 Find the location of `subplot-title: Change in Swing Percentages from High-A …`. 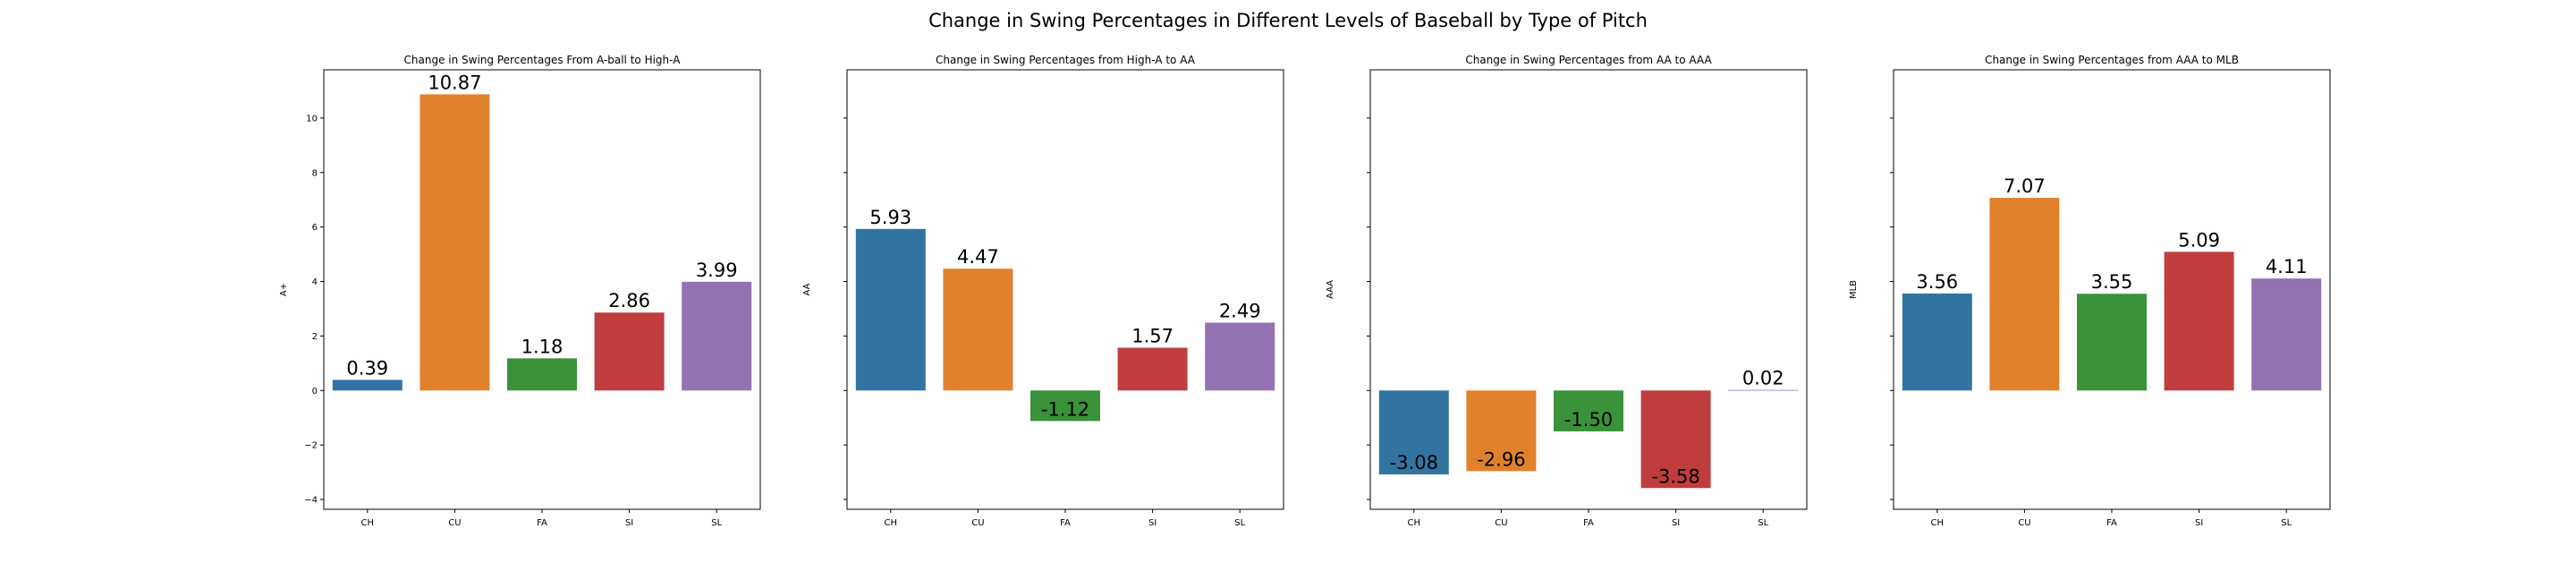

subplot-title: Change in Swing Percentages from High-A … is located at coordinates (1066, 60).